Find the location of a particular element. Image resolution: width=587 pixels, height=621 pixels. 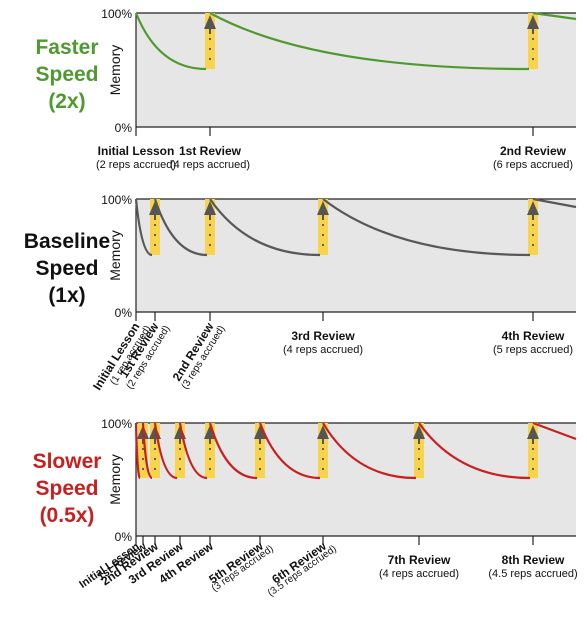

baseline-review-title: 3rd Review is located at coordinates (323, 336).